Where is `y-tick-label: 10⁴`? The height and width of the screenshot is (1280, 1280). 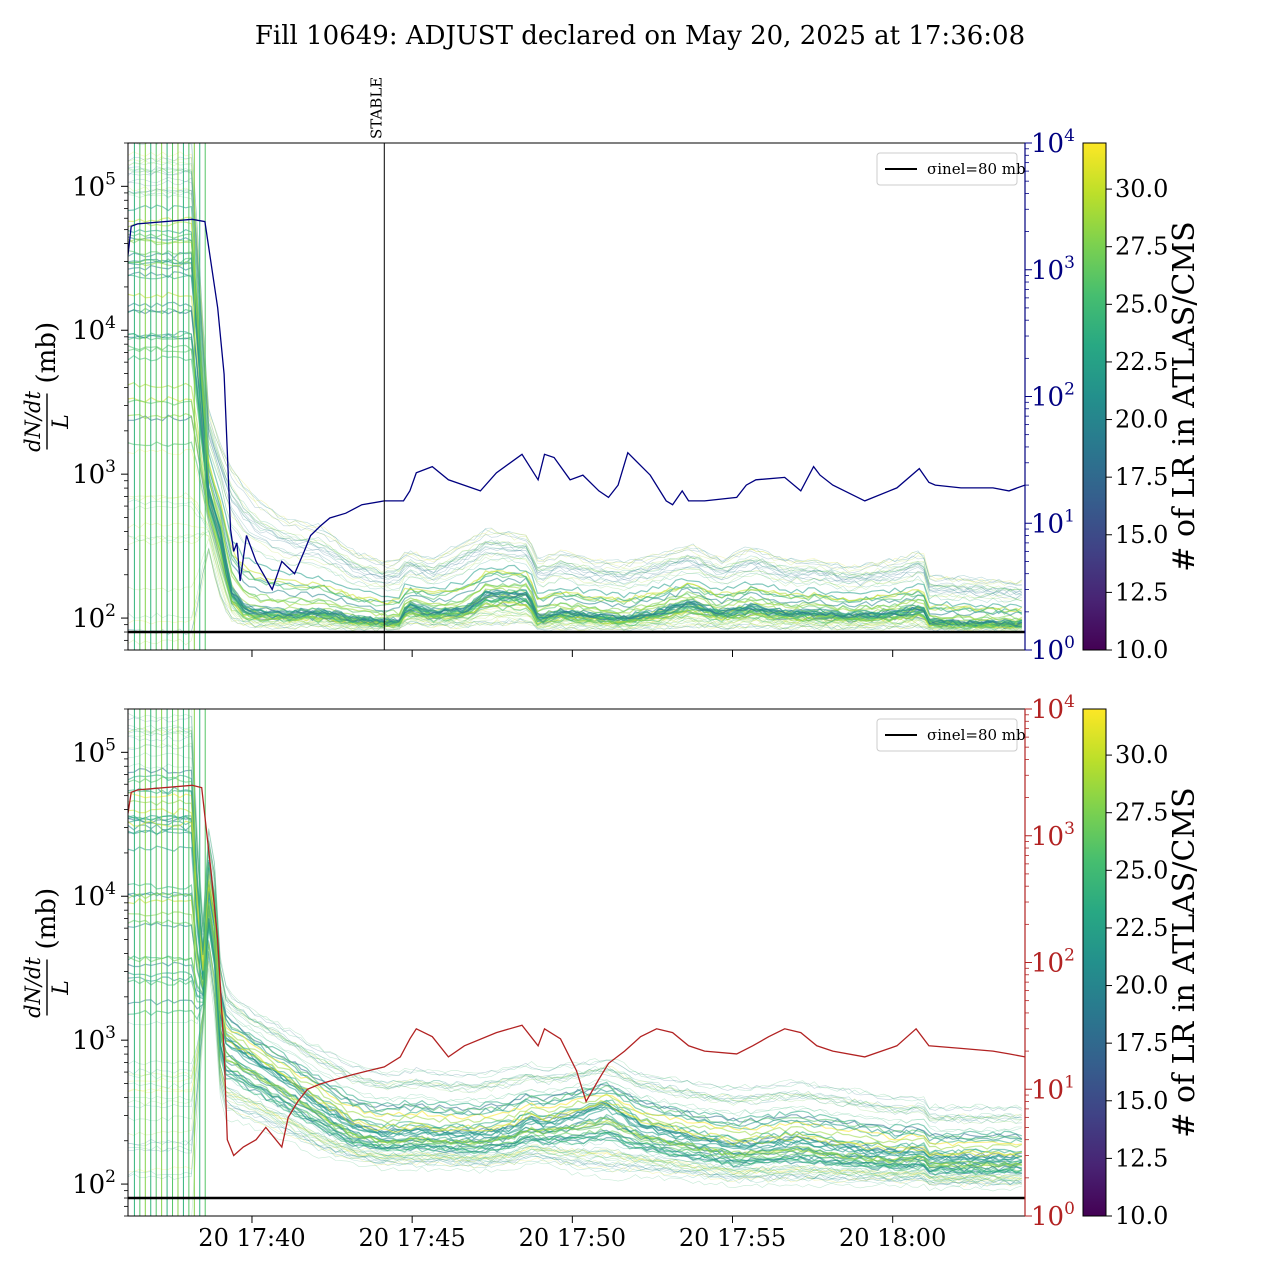 y-tick-label: 10⁴ is located at coordinates (94, 329).